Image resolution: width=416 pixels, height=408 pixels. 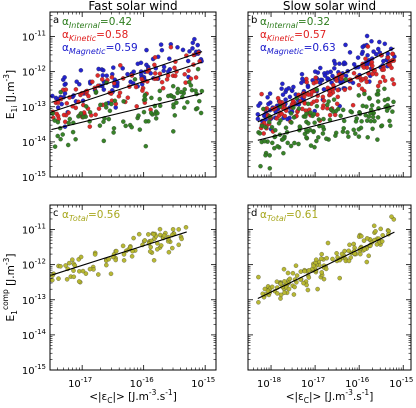 What do you see at coordinates (100, 49) in the screenshot?
I see `alpha-magnetic-label: αMagnetic=0.59` at bounding box center [100, 49].